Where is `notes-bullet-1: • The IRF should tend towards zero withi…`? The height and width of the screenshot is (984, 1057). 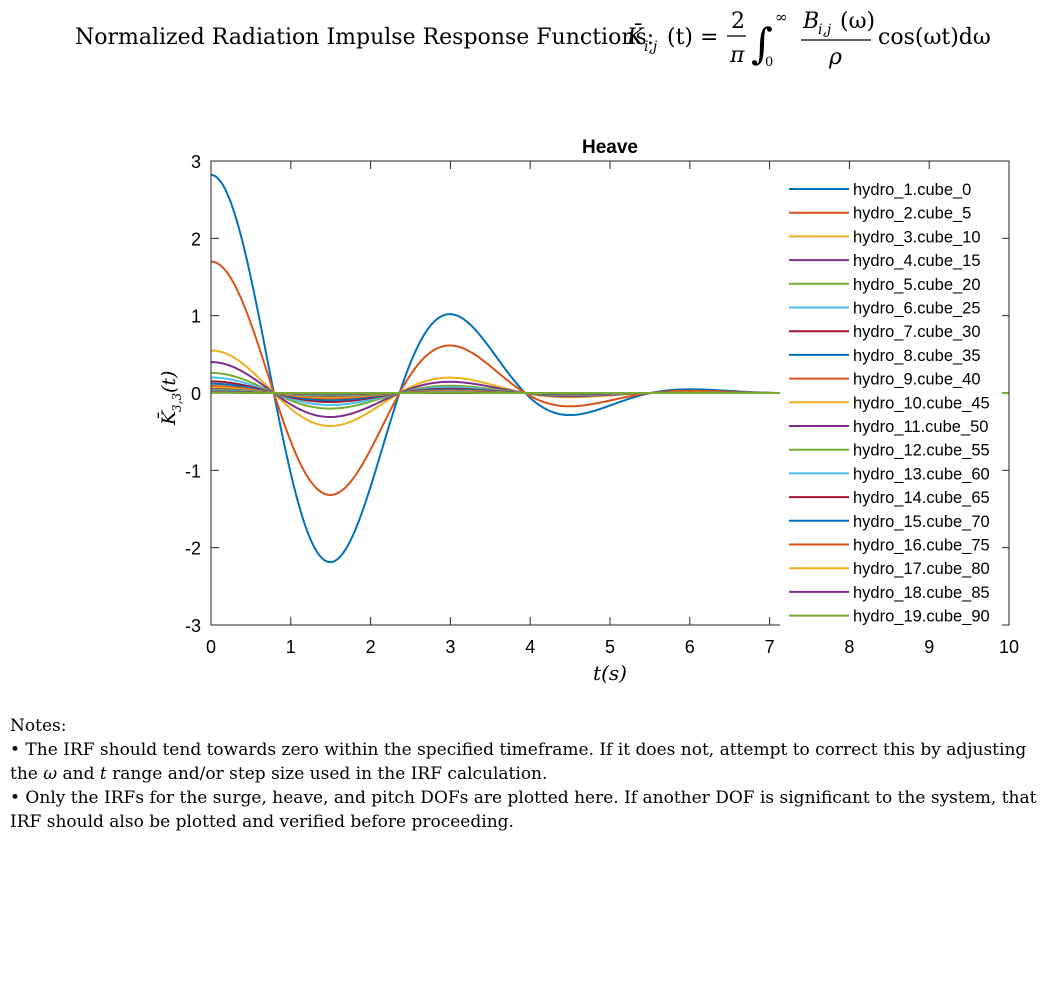
notes-bullet-1: • The IRF should tend towards zero withi… is located at coordinates (525, 762).